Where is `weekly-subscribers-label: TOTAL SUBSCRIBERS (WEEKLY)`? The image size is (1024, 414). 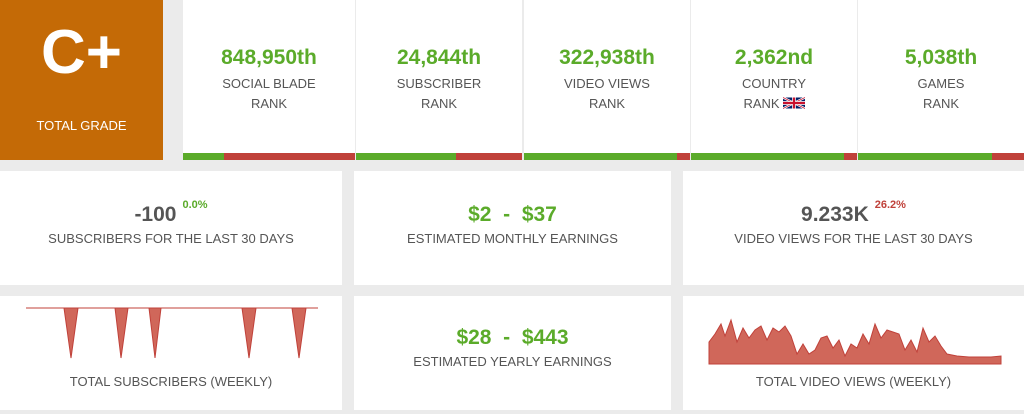 weekly-subscribers-label: TOTAL SUBSCRIBERS (WEEKLY) is located at coordinates (171, 381).